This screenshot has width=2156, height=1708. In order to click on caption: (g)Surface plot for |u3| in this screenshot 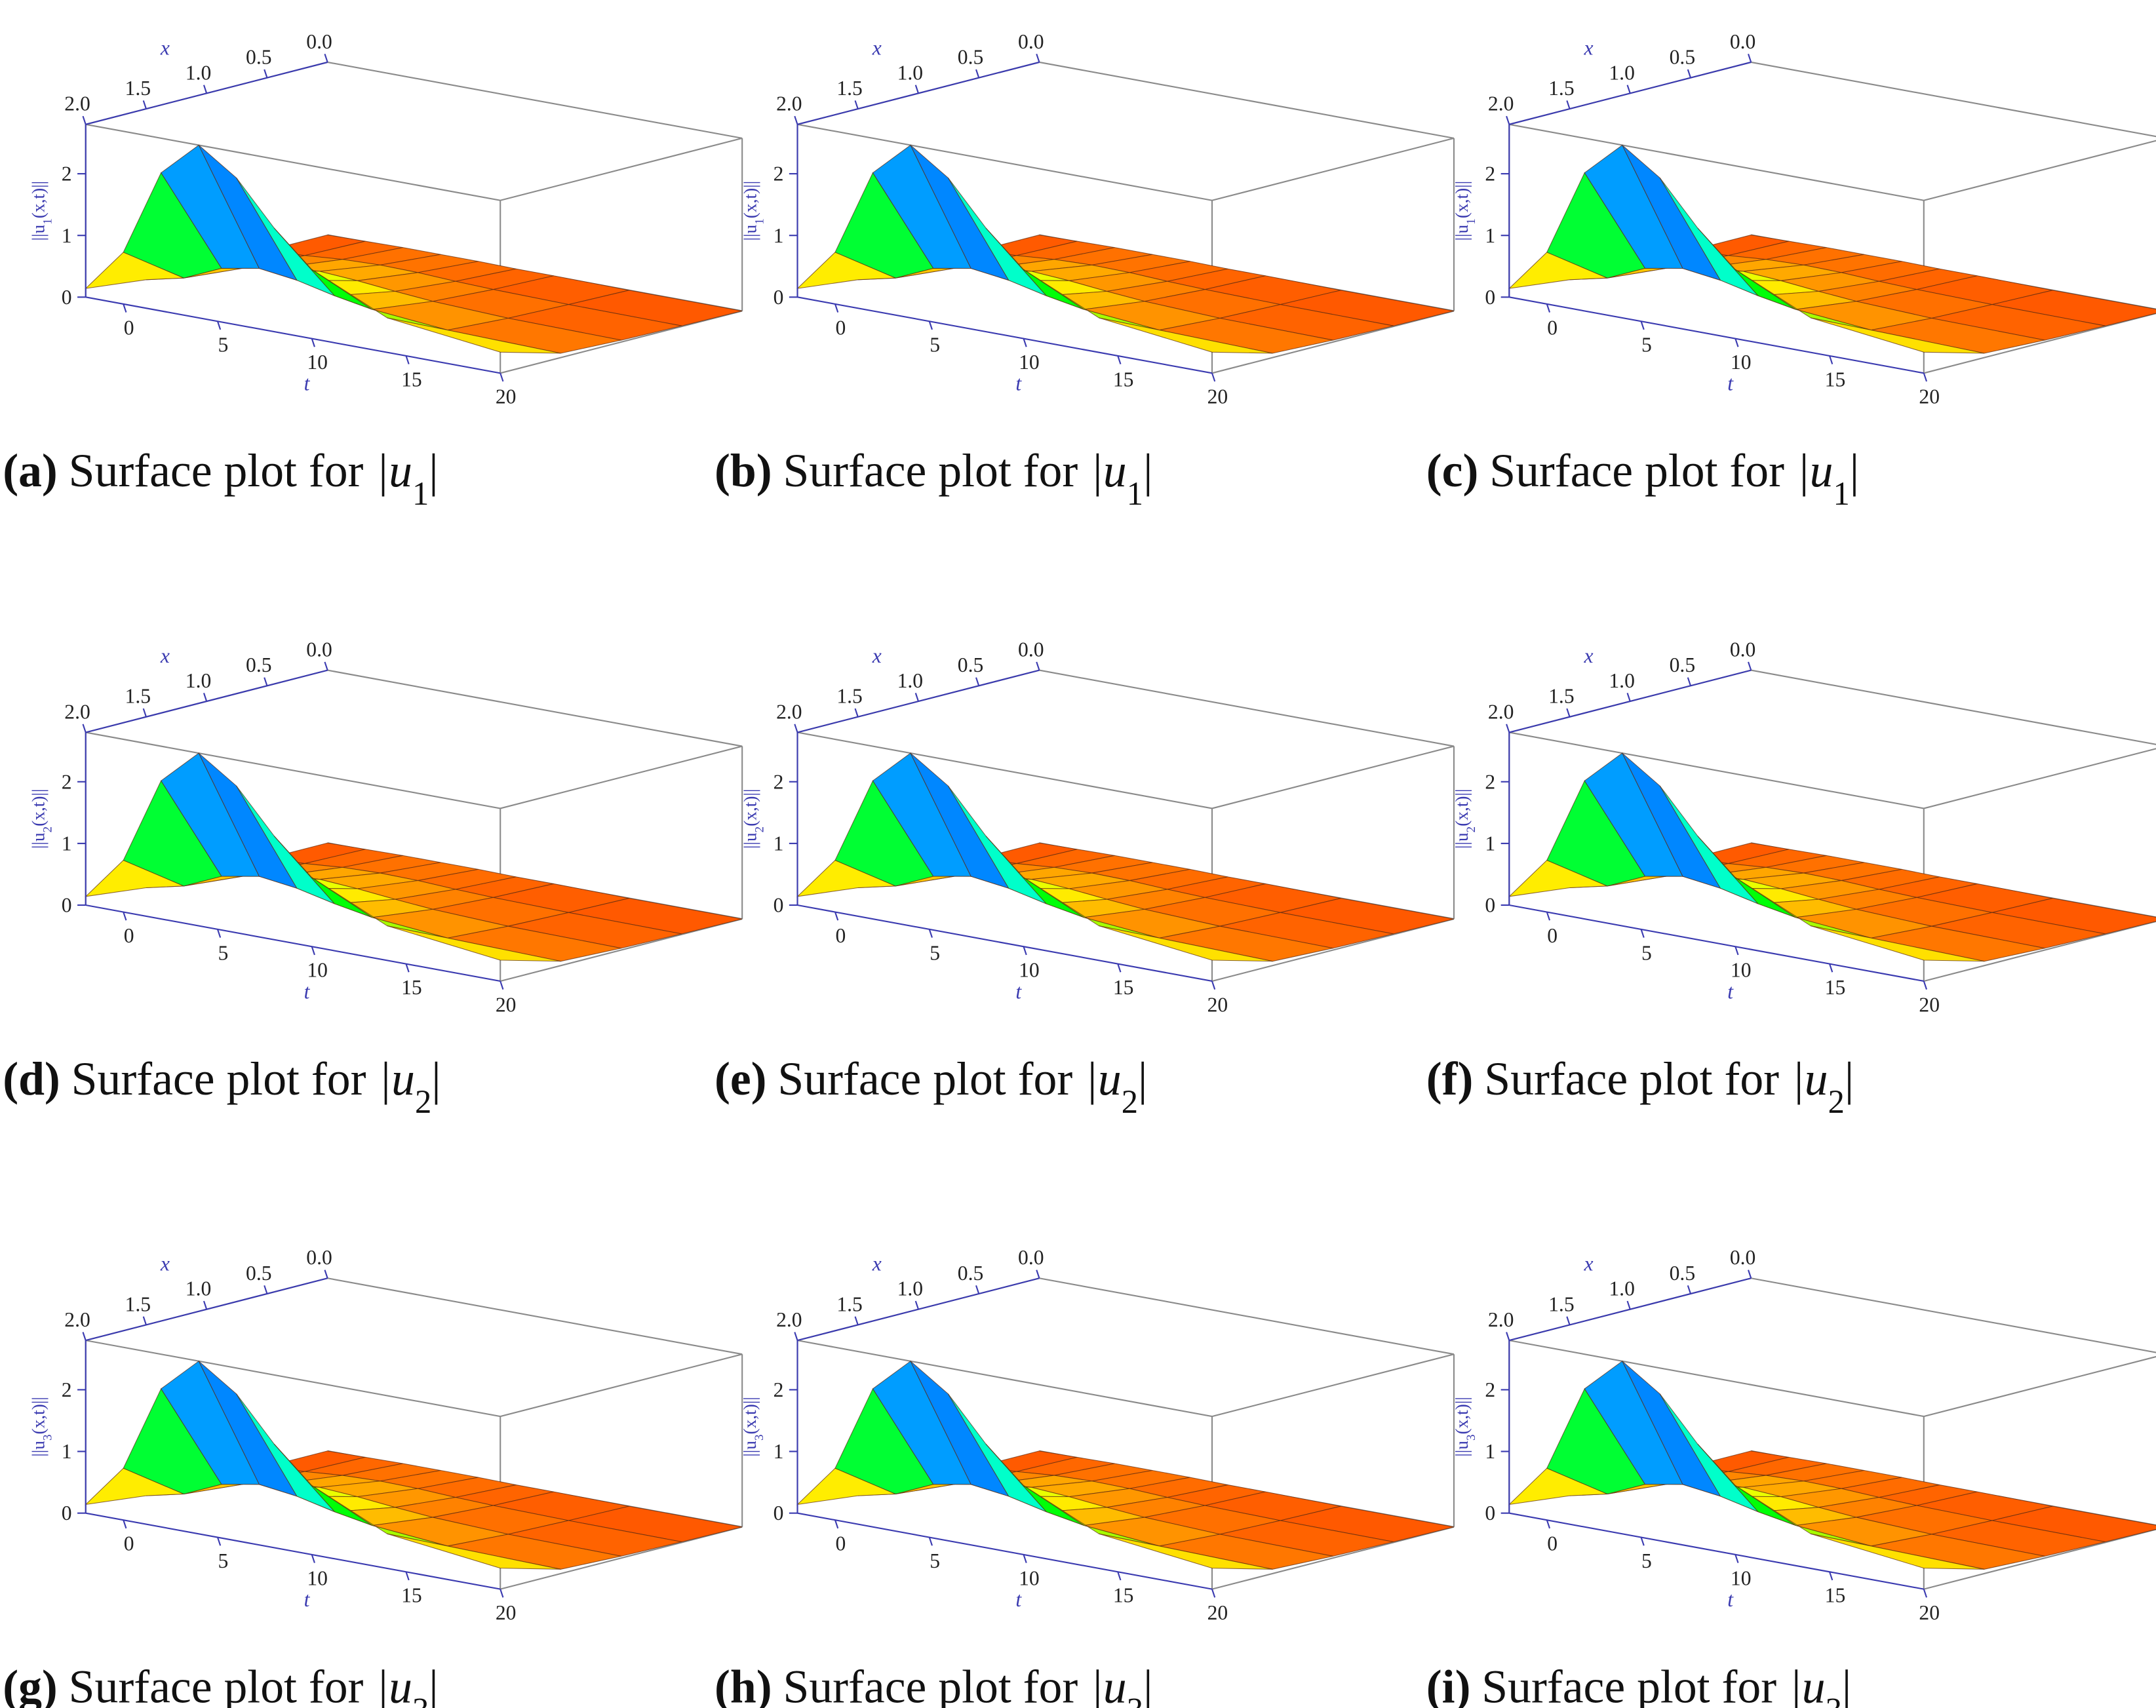, I will do `click(220, 1685)`.